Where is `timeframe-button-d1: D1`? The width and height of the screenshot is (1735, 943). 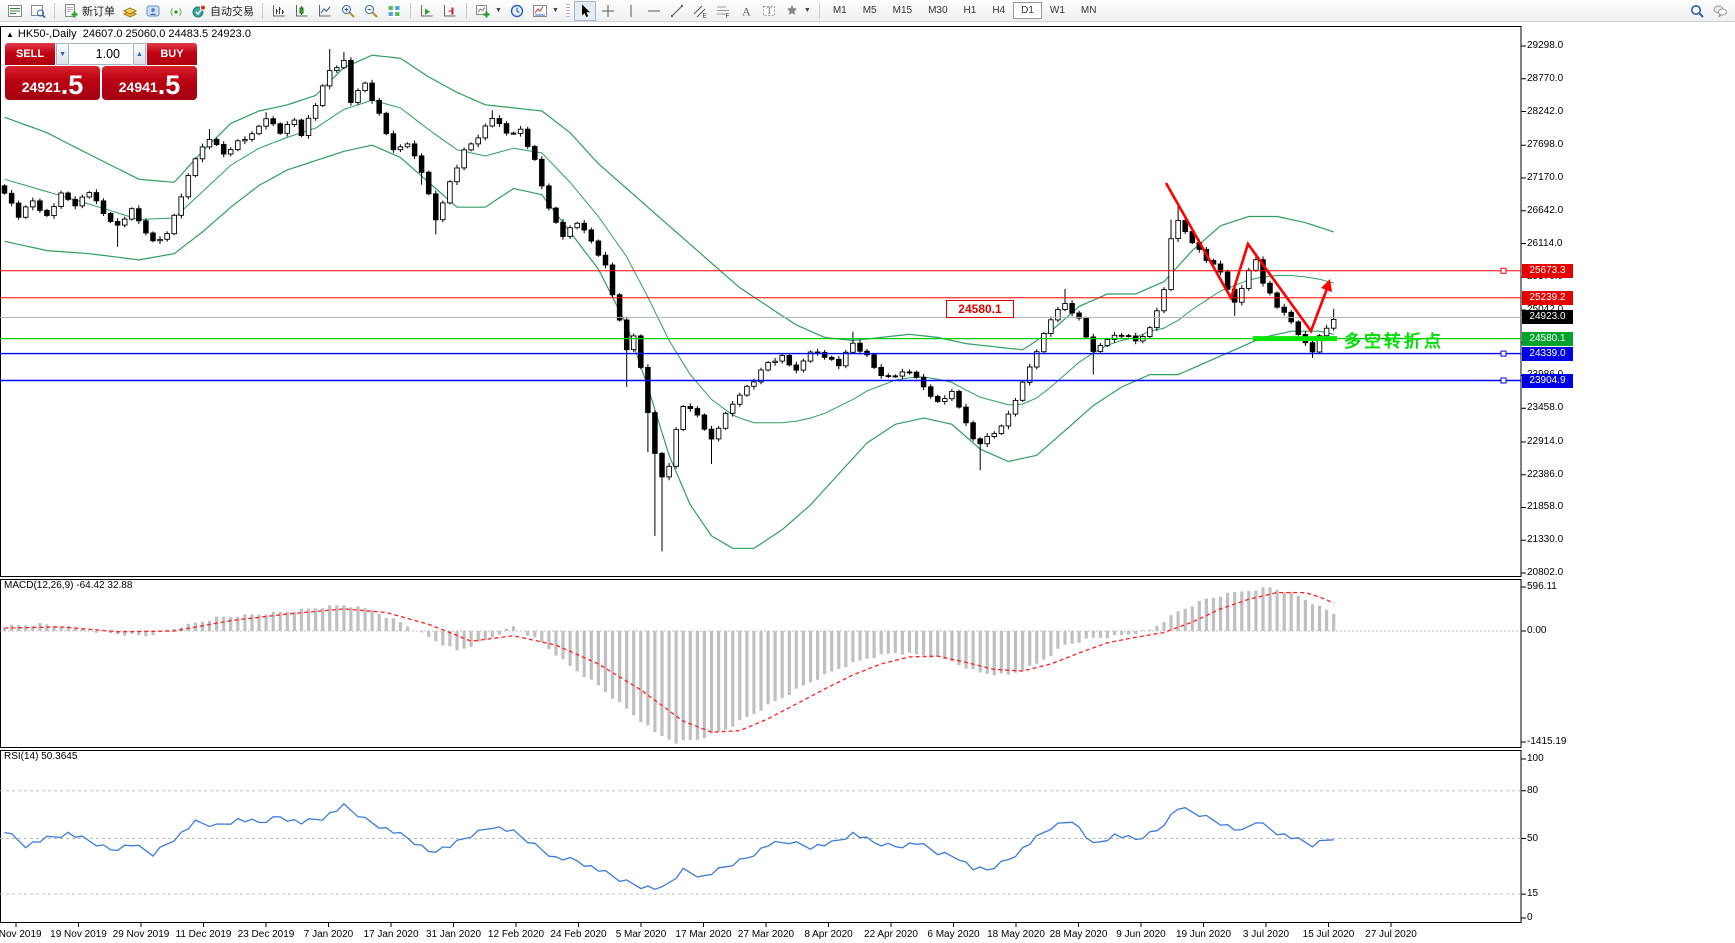
timeframe-button-d1: D1 is located at coordinates (1027, 10).